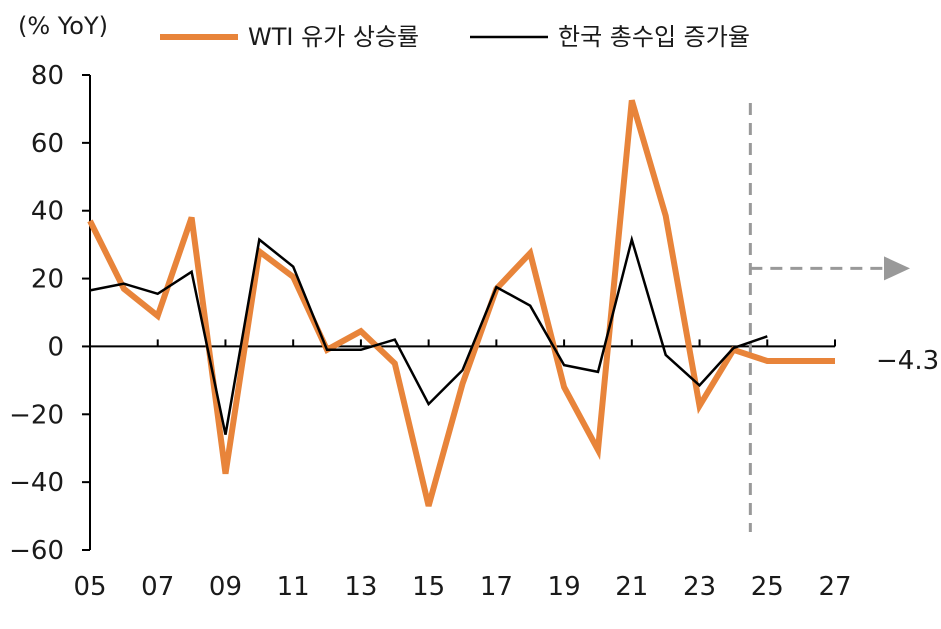 This screenshot has height=629, width=941. What do you see at coordinates (36, 415) in the screenshot?
I see `y-tick-label: −20` at bounding box center [36, 415].